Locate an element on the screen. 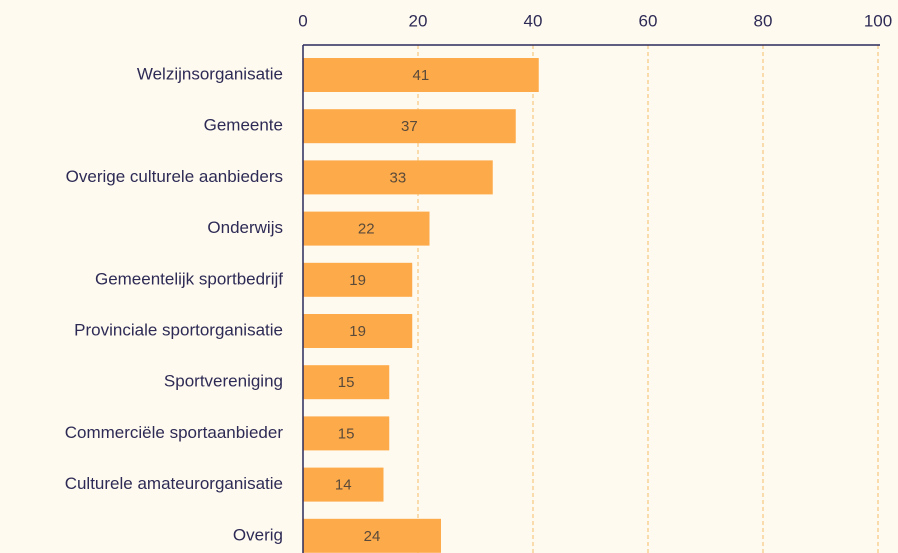 The width and height of the screenshot is (898, 553). value-label: 22 is located at coordinates (366, 229).